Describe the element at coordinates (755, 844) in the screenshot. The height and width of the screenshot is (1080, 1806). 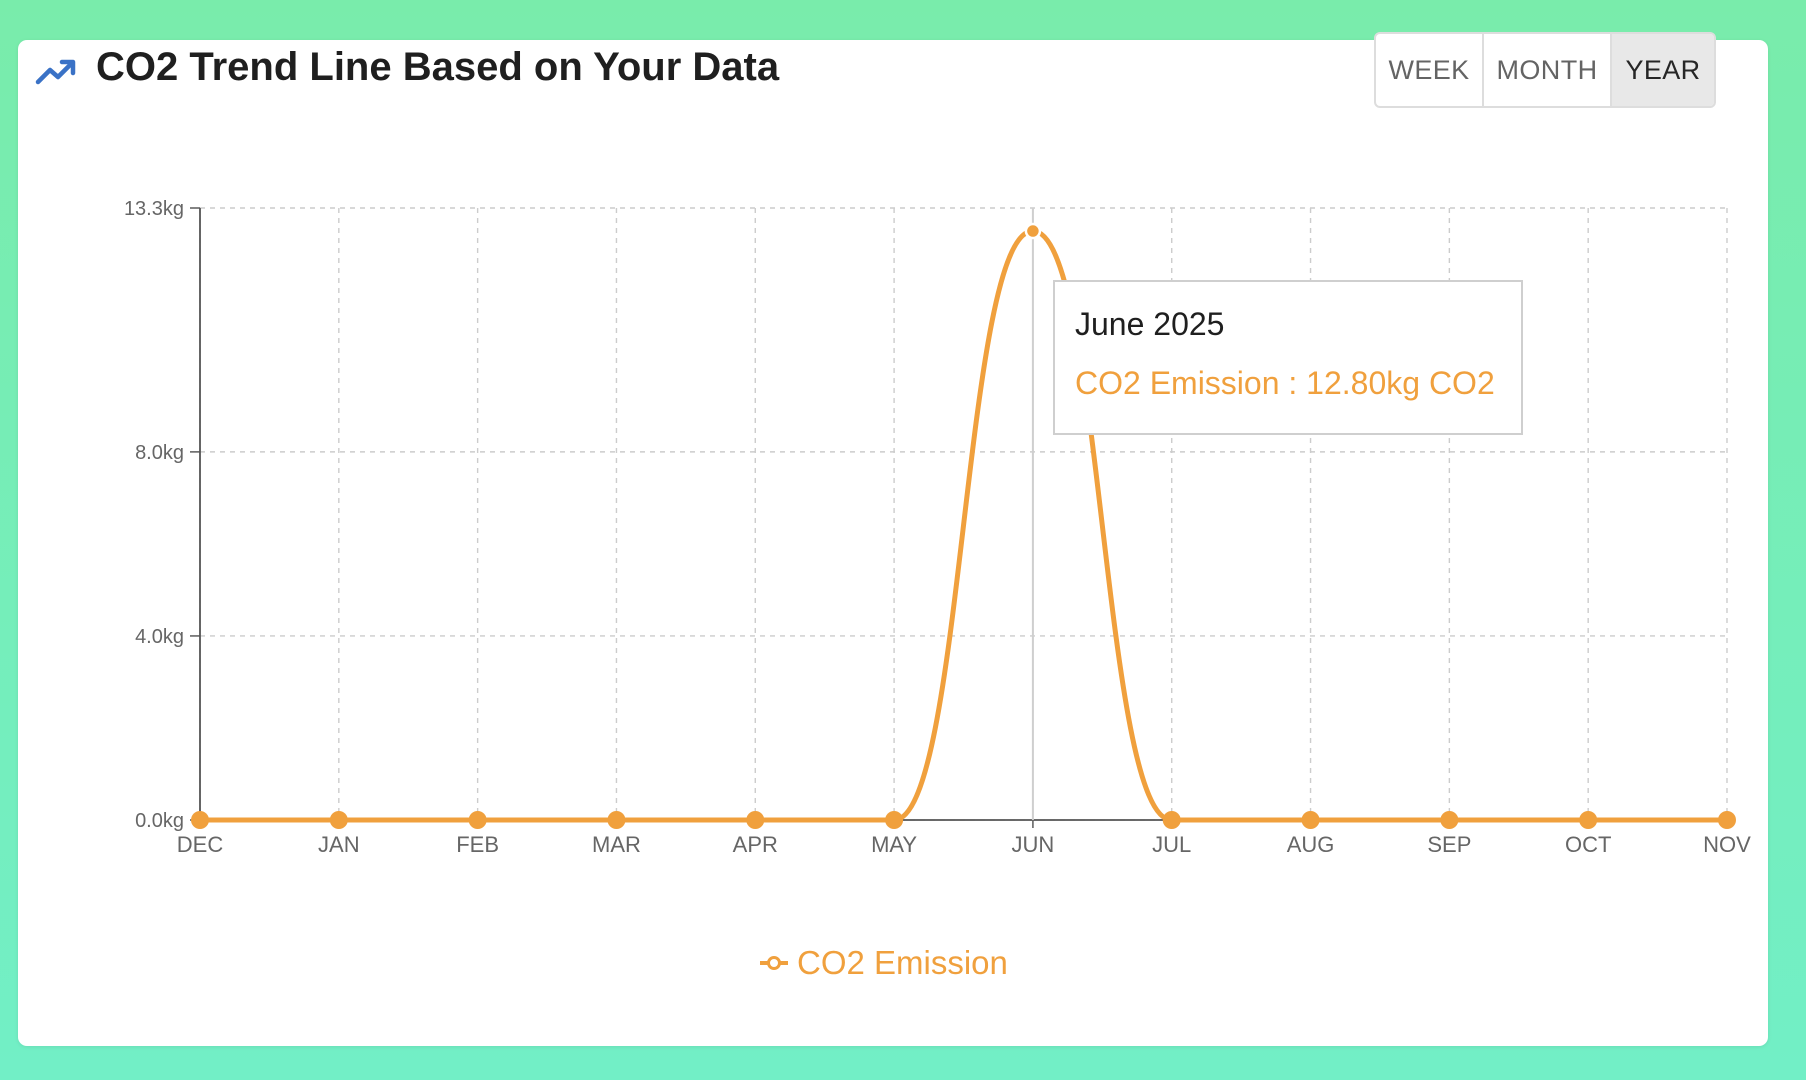
I see `x-tick-label: APR` at that location.